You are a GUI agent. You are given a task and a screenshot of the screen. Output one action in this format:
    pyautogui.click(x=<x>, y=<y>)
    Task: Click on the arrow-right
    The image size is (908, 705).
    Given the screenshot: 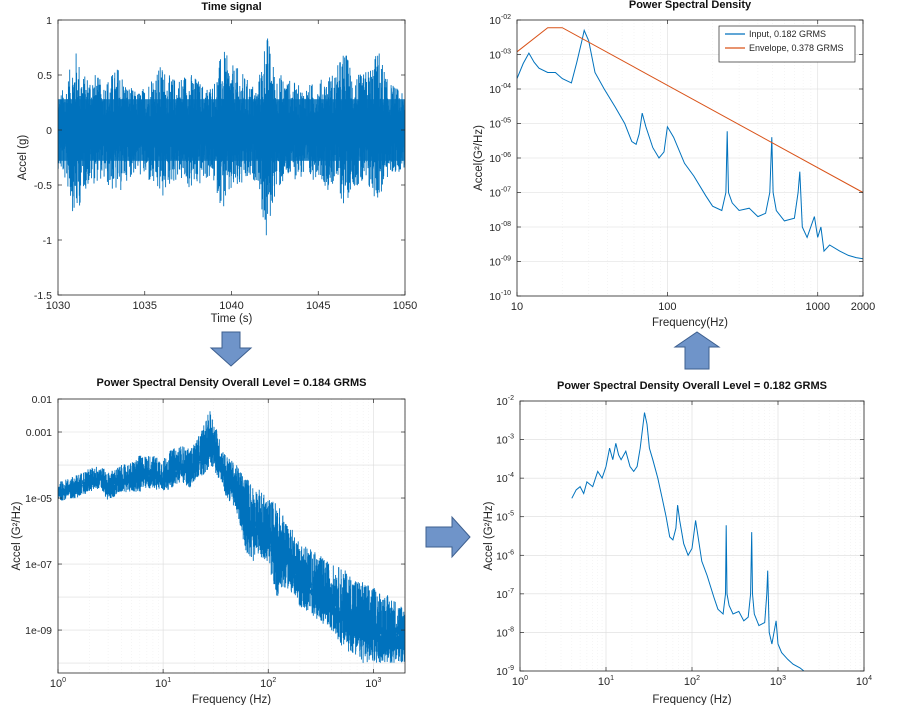 What is the action you would take?
    pyautogui.click(x=448, y=537)
    